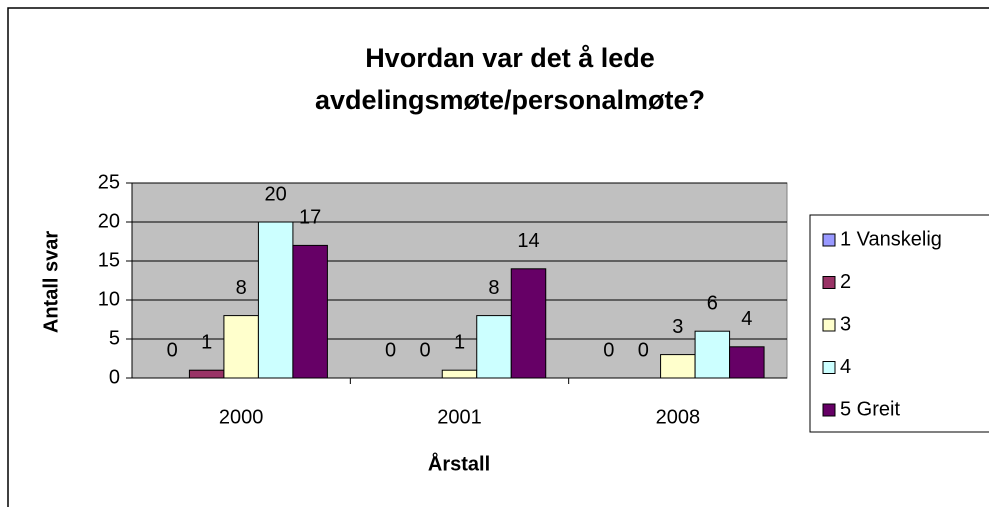 Image resolution: width=989 pixels, height=507 pixels. What do you see at coordinates (712, 303) in the screenshot?
I see `data-label: 6` at bounding box center [712, 303].